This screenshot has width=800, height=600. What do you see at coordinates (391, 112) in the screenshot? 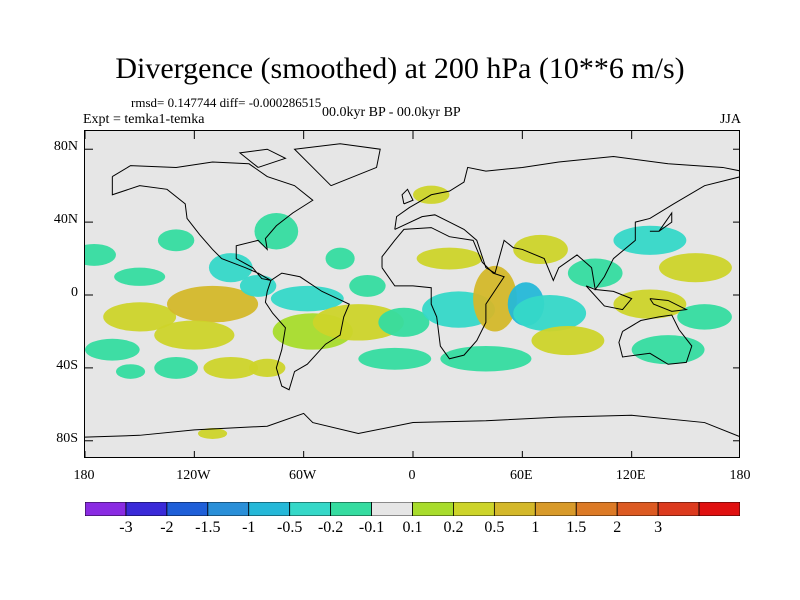
I see `period-label: 00.0kyr BP - 00.0kyr BP` at bounding box center [391, 112].